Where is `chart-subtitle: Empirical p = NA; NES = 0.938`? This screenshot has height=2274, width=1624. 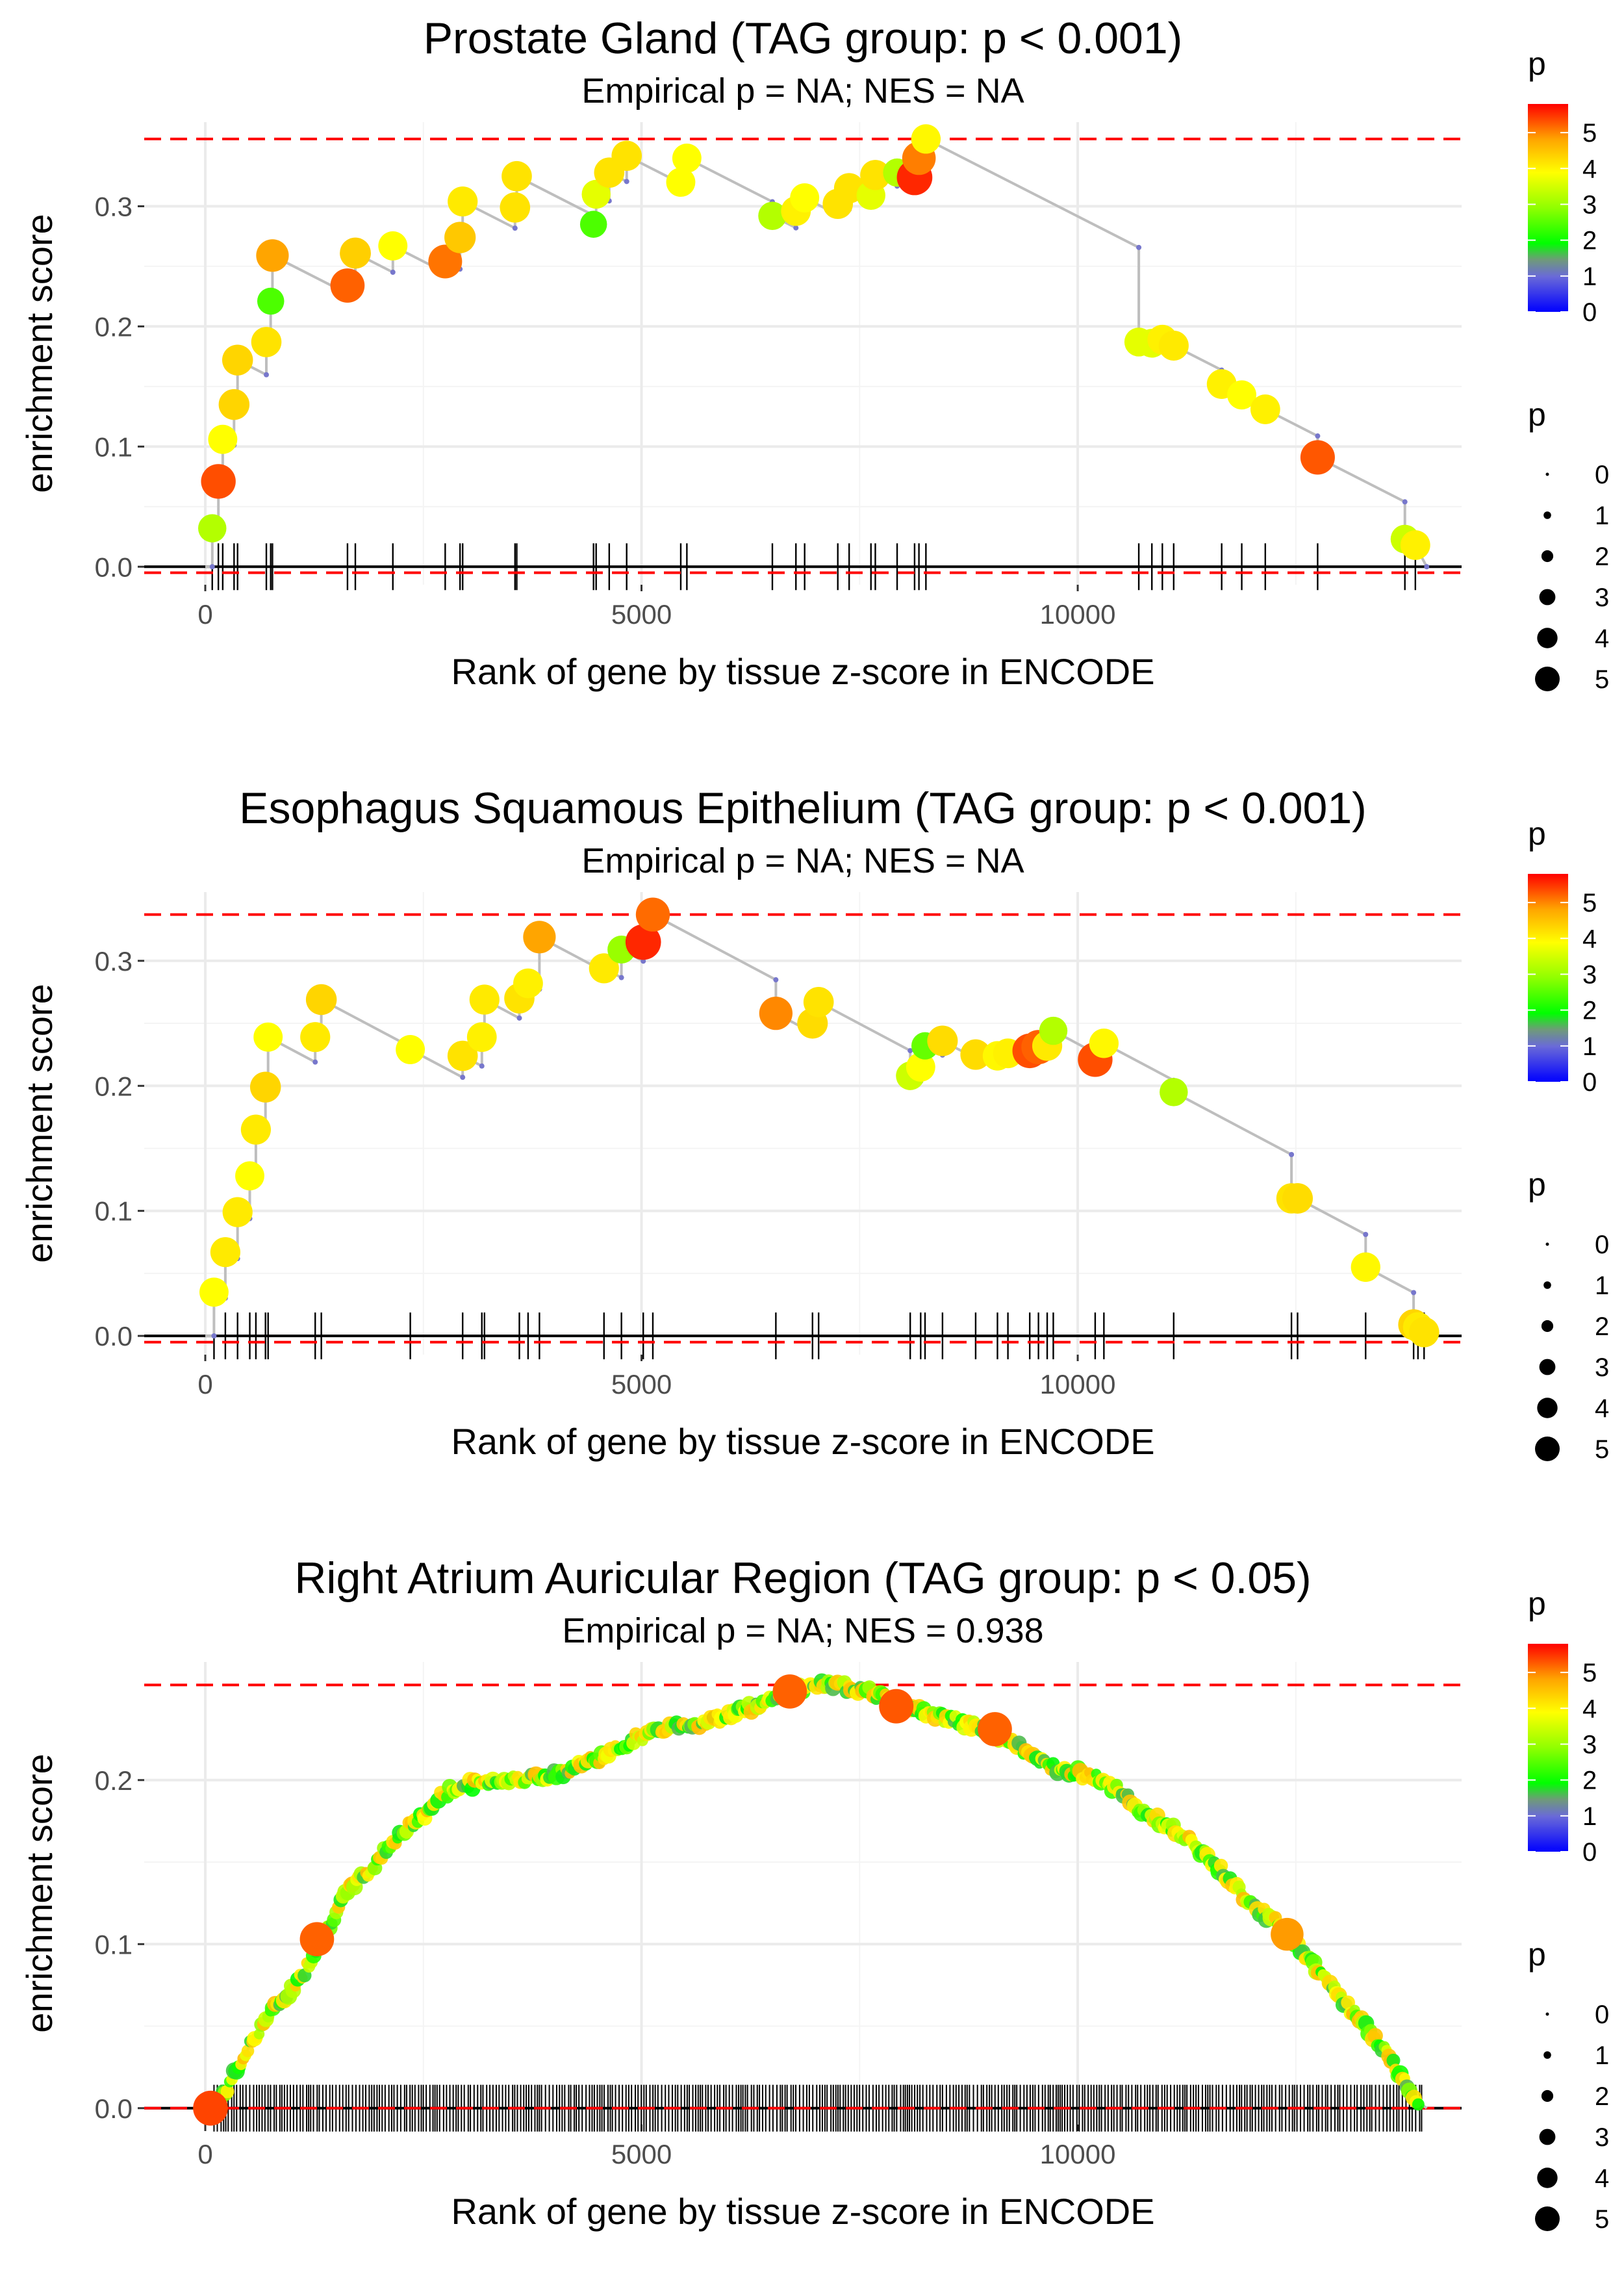 chart-subtitle: Empirical p = NA; NES = 0.938 is located at coordinates (802, 1630).